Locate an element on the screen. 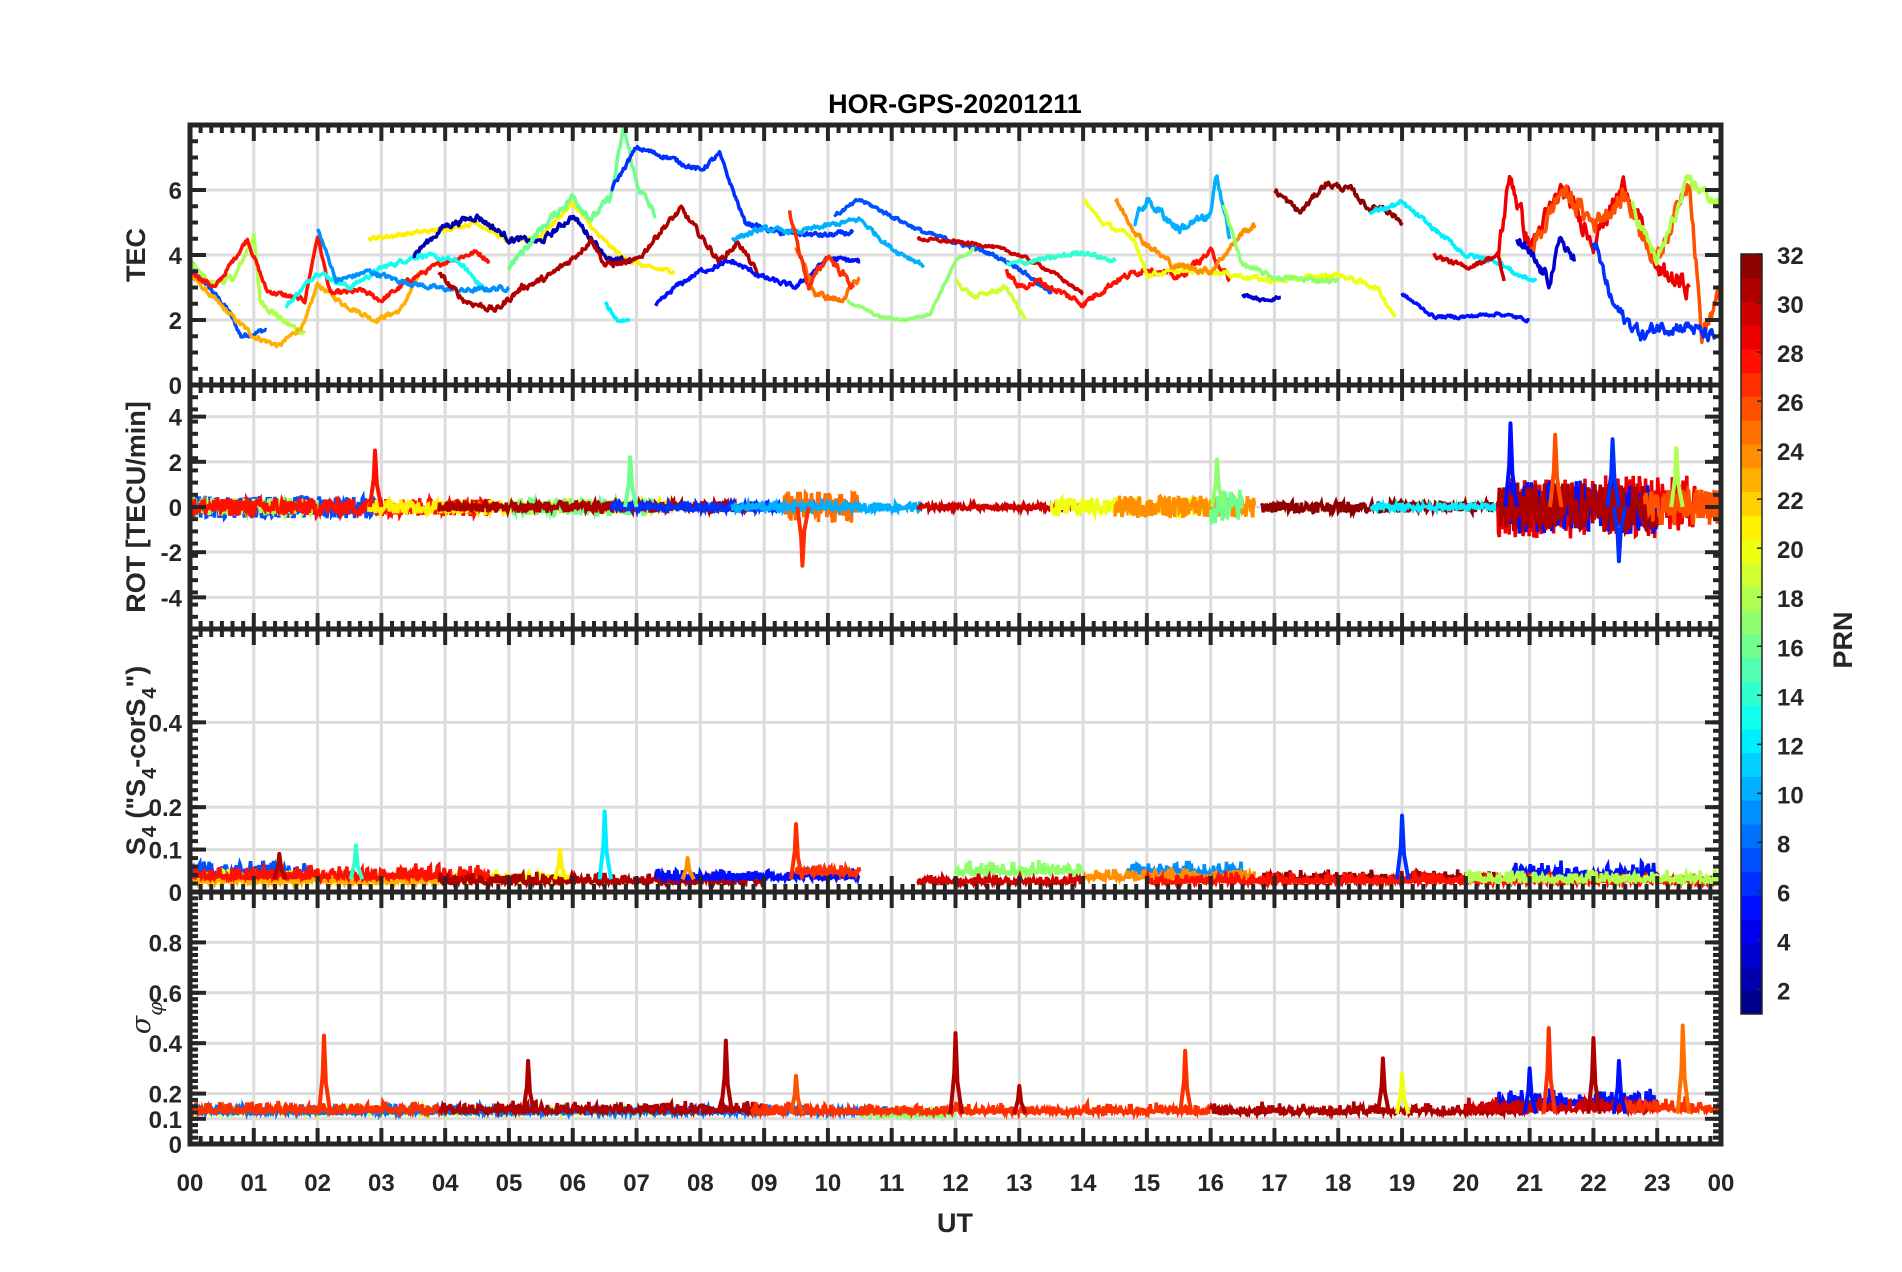 This screenshot has height=1272, width=1902. x-tick-label: 11 is located at coordinates (891, 1183).